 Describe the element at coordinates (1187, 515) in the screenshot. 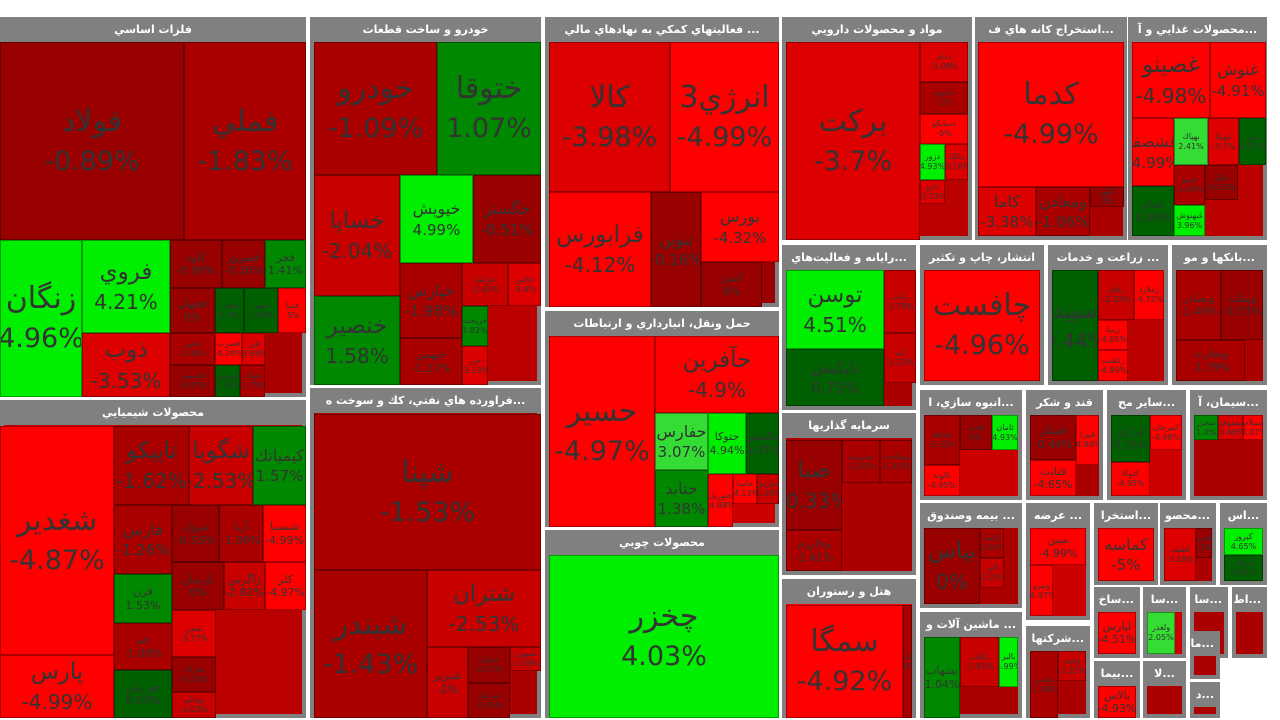

I see `sector-title: ...محصو` at that location.